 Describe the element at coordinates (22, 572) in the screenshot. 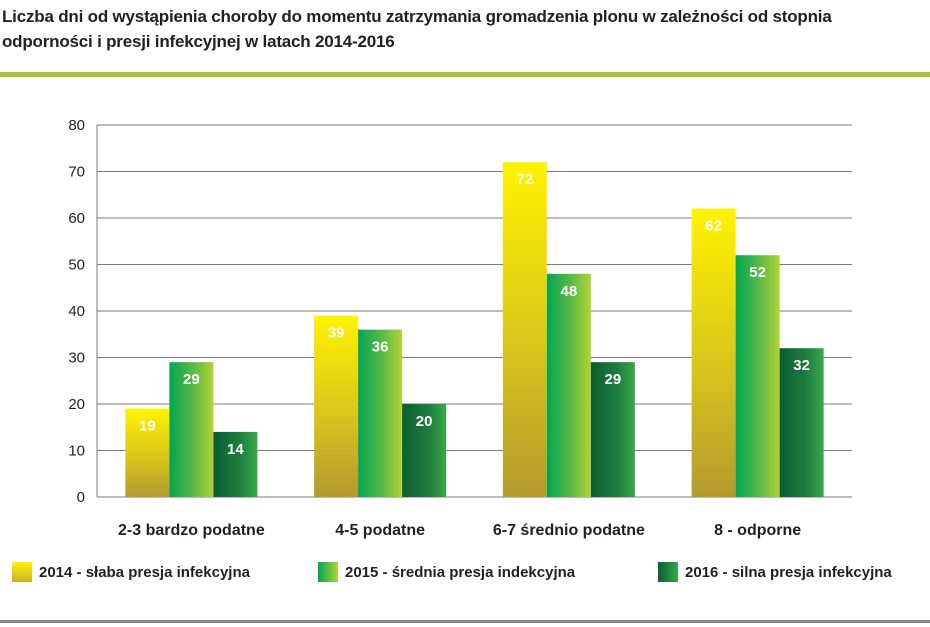

I see `legend-swatch-2014` at that location.